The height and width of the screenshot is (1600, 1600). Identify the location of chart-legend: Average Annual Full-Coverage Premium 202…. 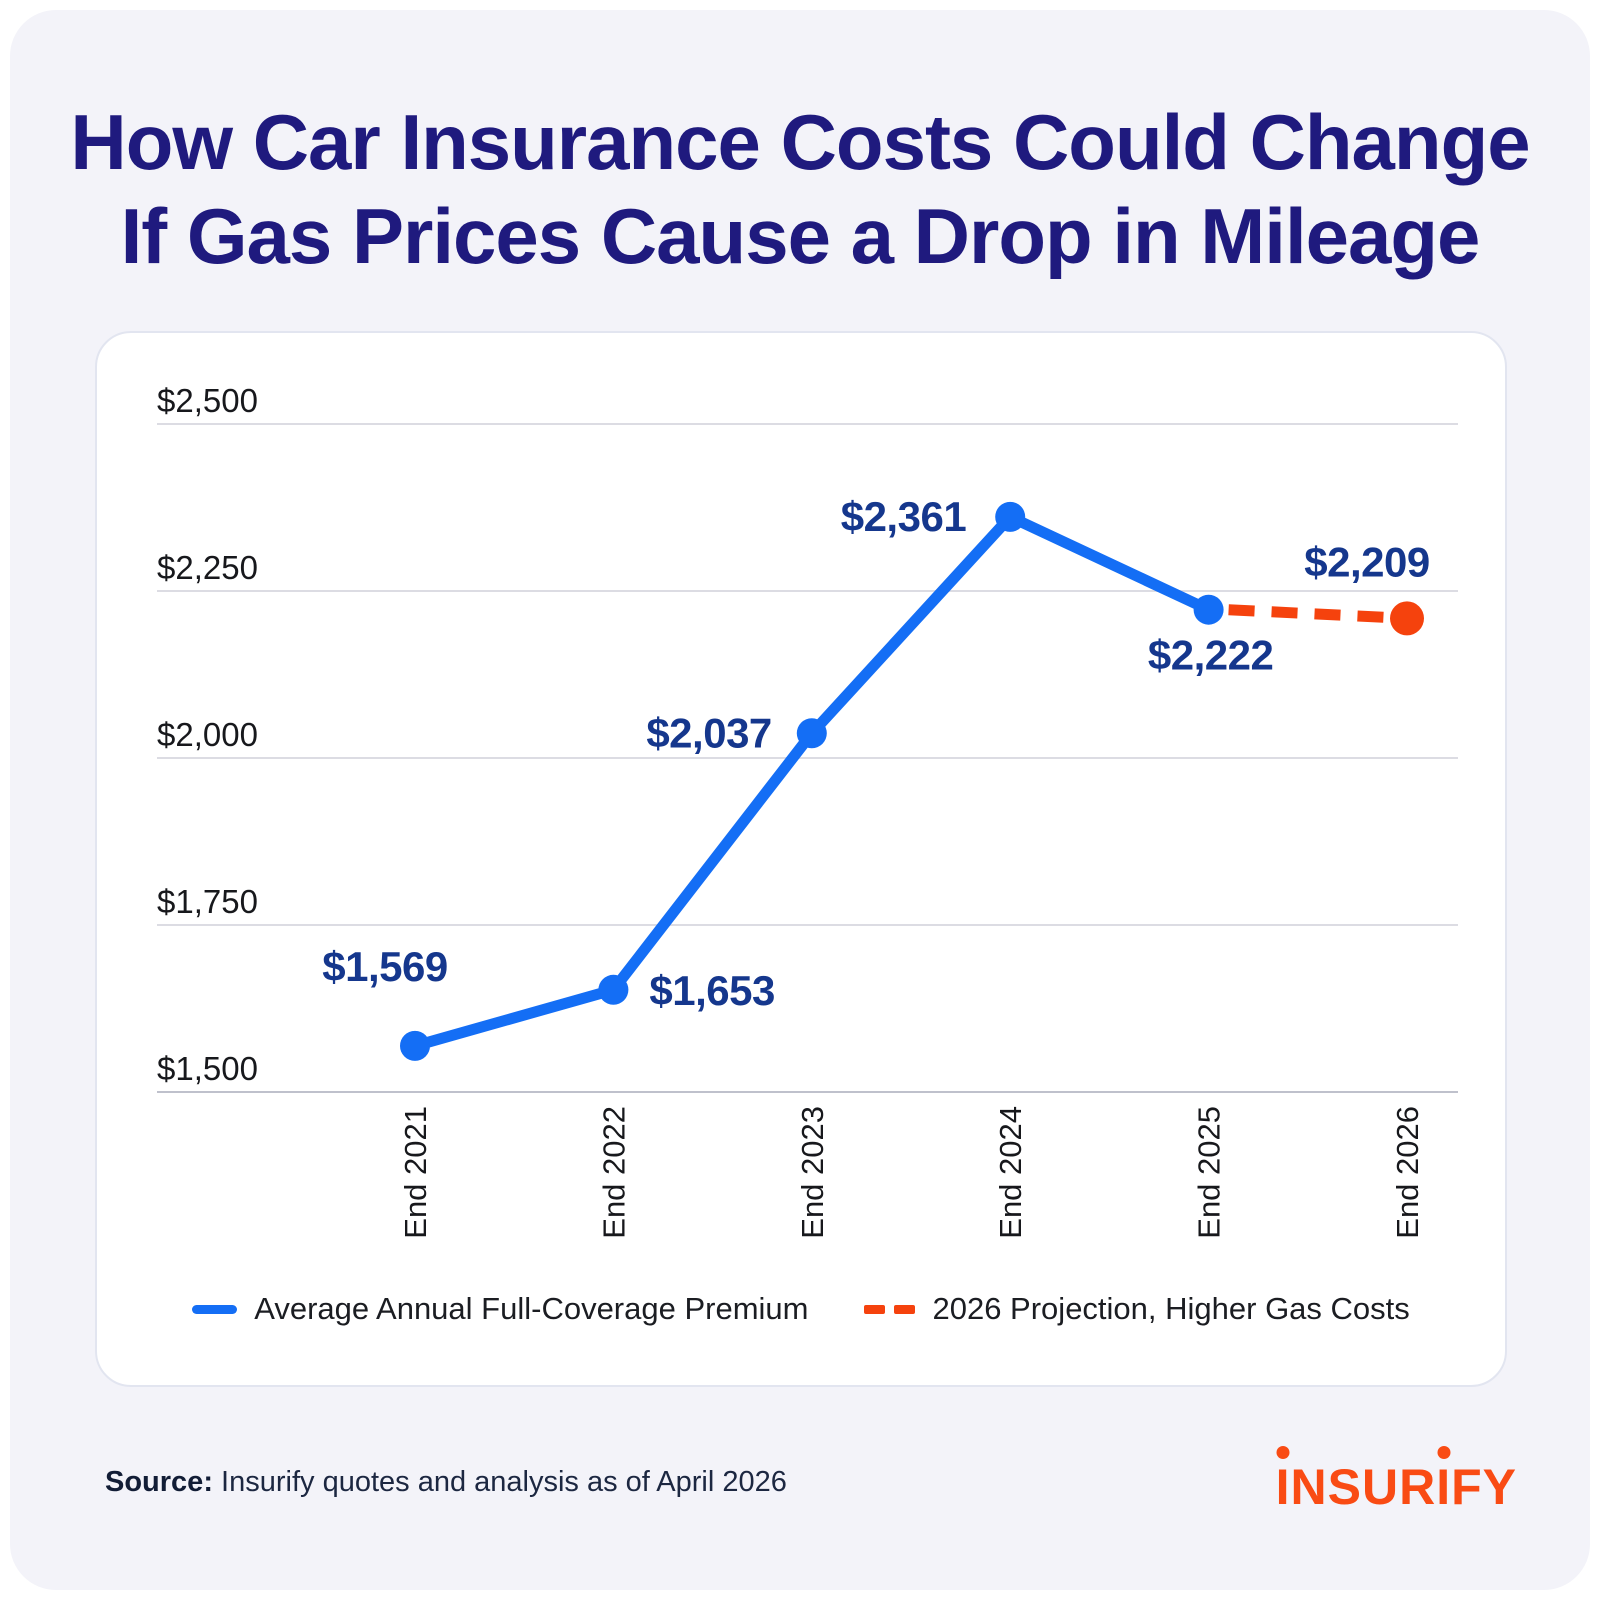
(801, 1309).